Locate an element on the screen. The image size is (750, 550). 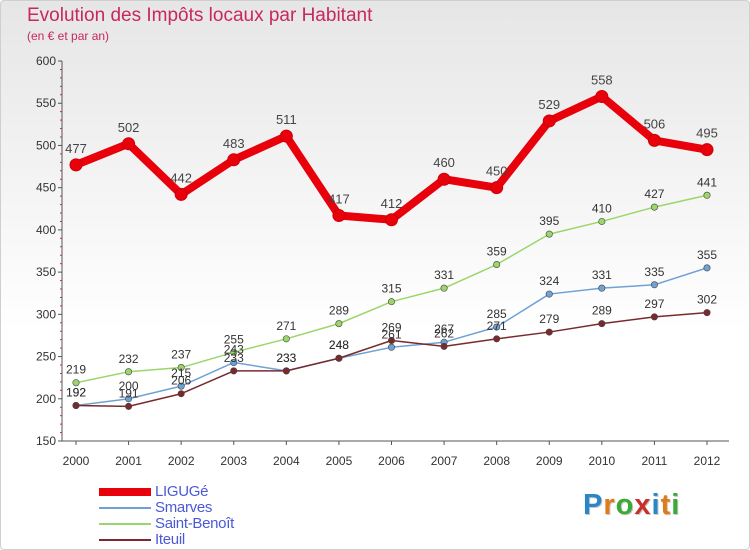
logo-letter: i is located at coordinates (676, 505).